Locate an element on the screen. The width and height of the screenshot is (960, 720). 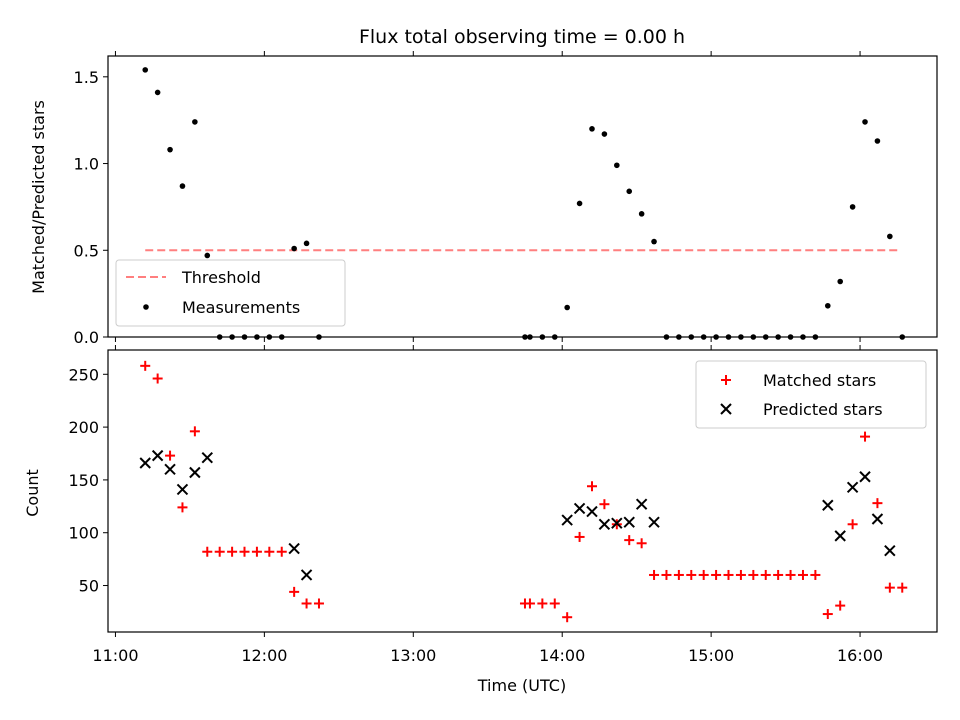
x-tick-label: 12:00 is located at coordinates (264, 655).